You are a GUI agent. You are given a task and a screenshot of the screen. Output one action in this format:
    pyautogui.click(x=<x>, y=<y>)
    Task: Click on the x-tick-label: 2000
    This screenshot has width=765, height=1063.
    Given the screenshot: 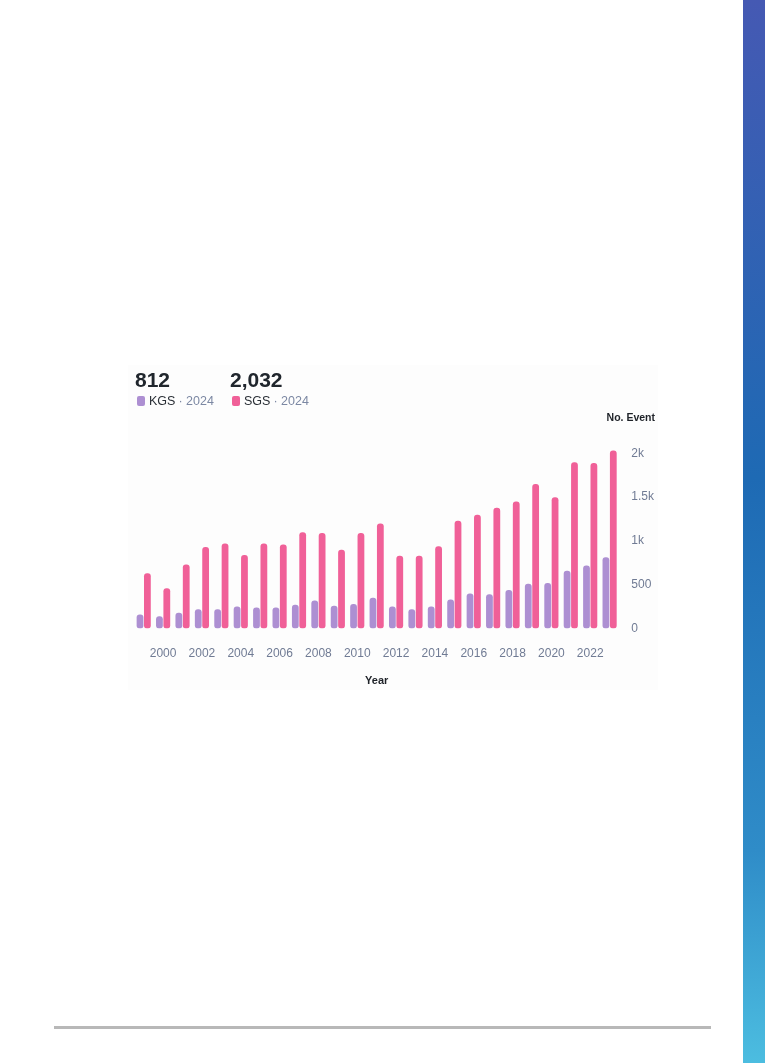 What is the action you would take?
    pyautogui.click(x=163, y=652)
    